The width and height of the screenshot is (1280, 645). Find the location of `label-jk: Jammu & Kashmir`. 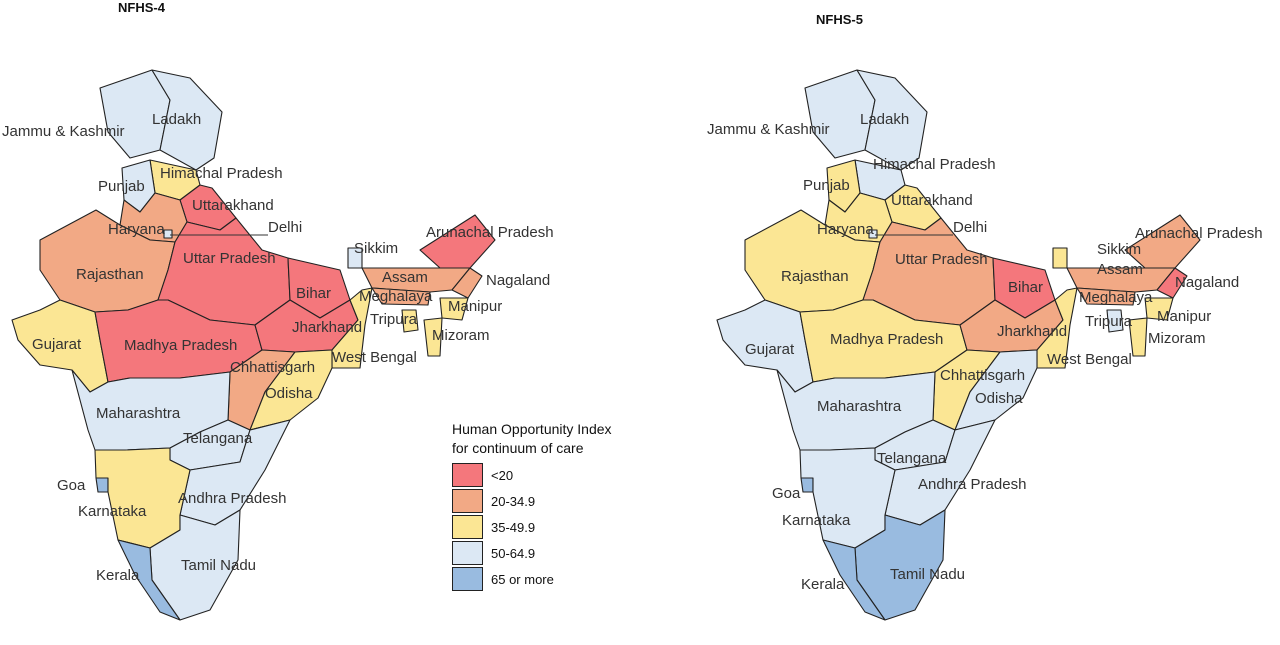

label-jk: Jammu & Kashmir is located at coordinates (63, 131).